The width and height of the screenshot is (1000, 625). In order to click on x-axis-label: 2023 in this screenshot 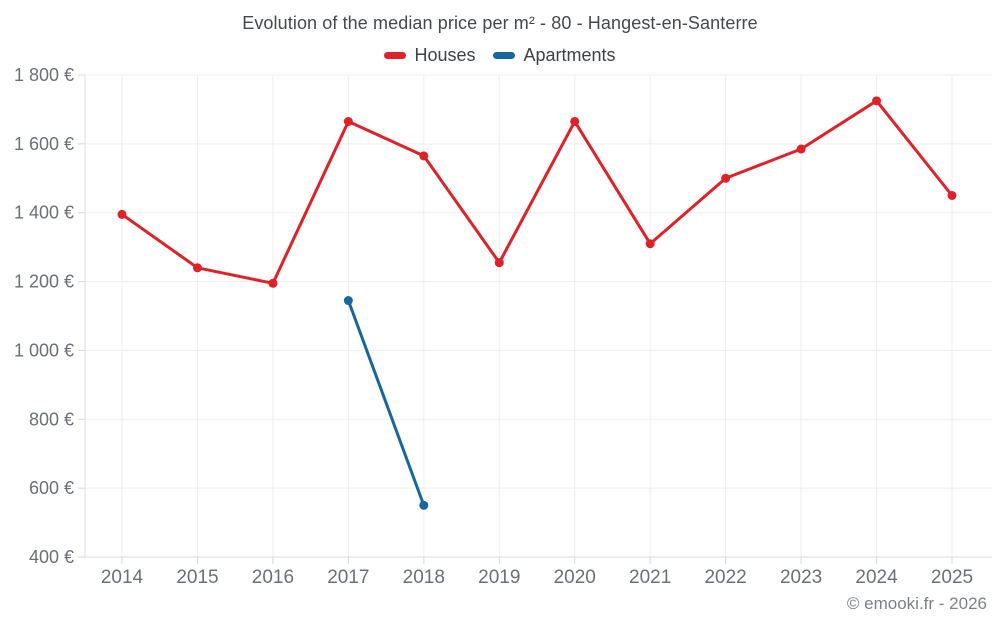, I will do `click(801, 577)`.